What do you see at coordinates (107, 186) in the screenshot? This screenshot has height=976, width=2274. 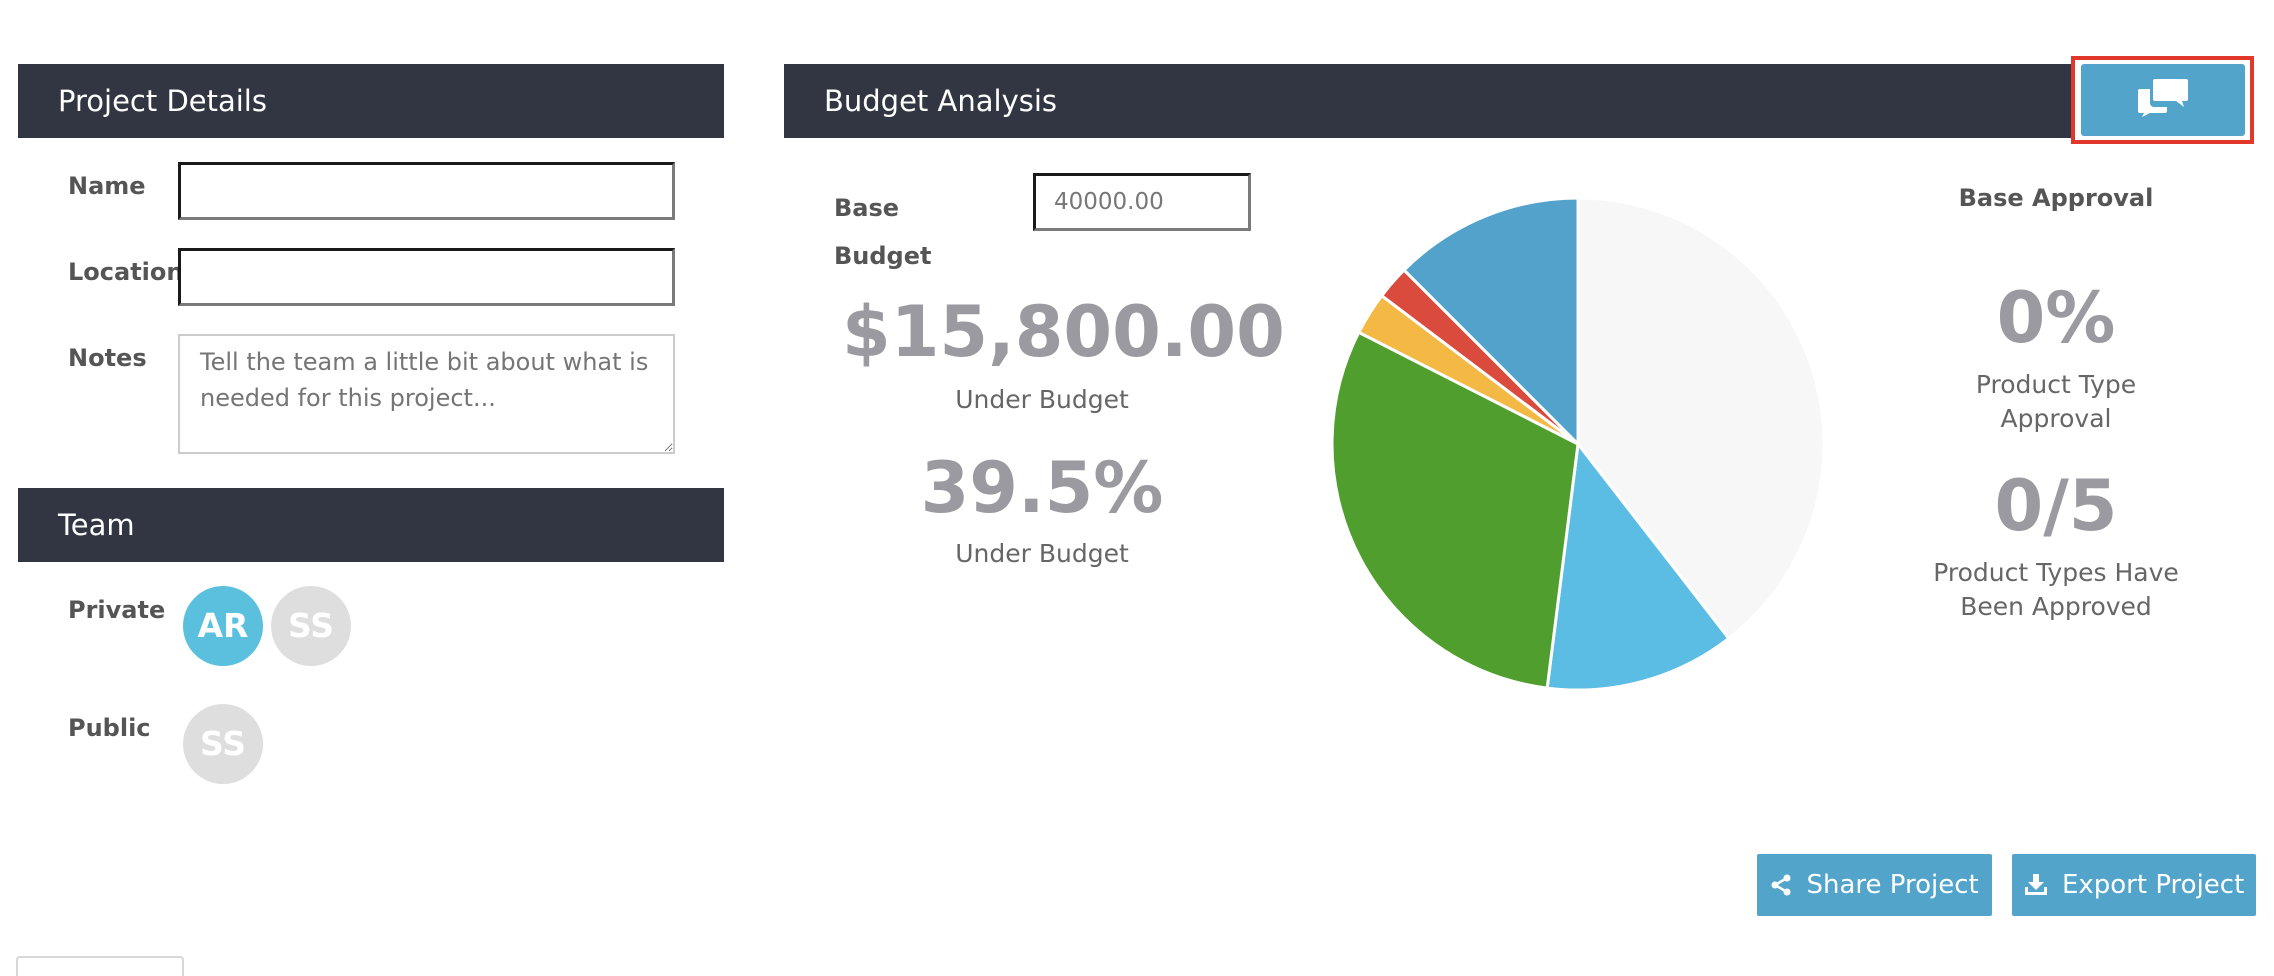 I see `name-label: Name` at bounding box center [107, 186].